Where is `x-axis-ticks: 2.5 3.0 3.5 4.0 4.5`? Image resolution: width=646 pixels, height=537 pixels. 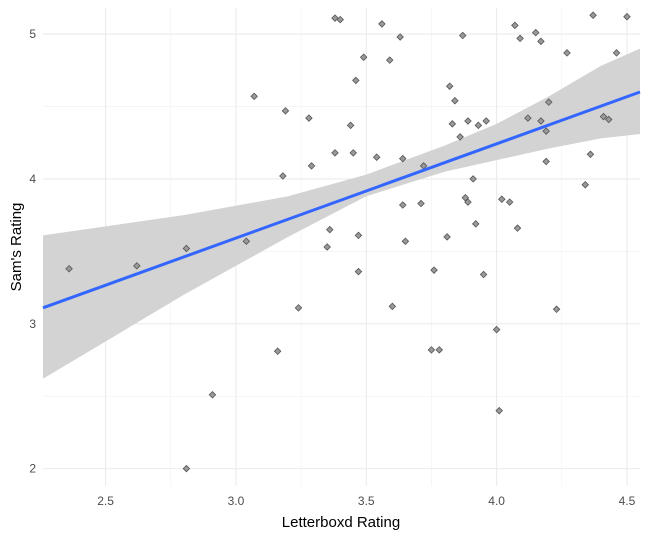 x-axis-ticks: 2.5 3.0 3.5 4.0 4.5 is located at coordinates (366, 501).